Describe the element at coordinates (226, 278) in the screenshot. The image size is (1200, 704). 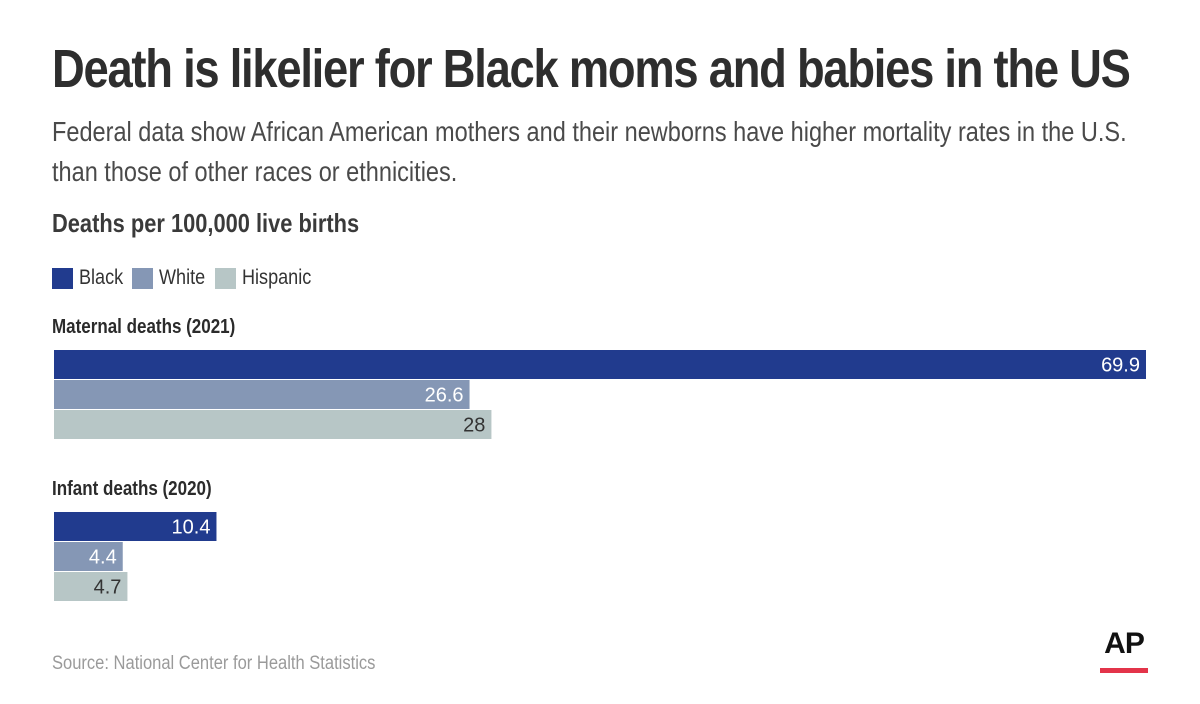
I see `legend-swatch-hispanic` at that location.